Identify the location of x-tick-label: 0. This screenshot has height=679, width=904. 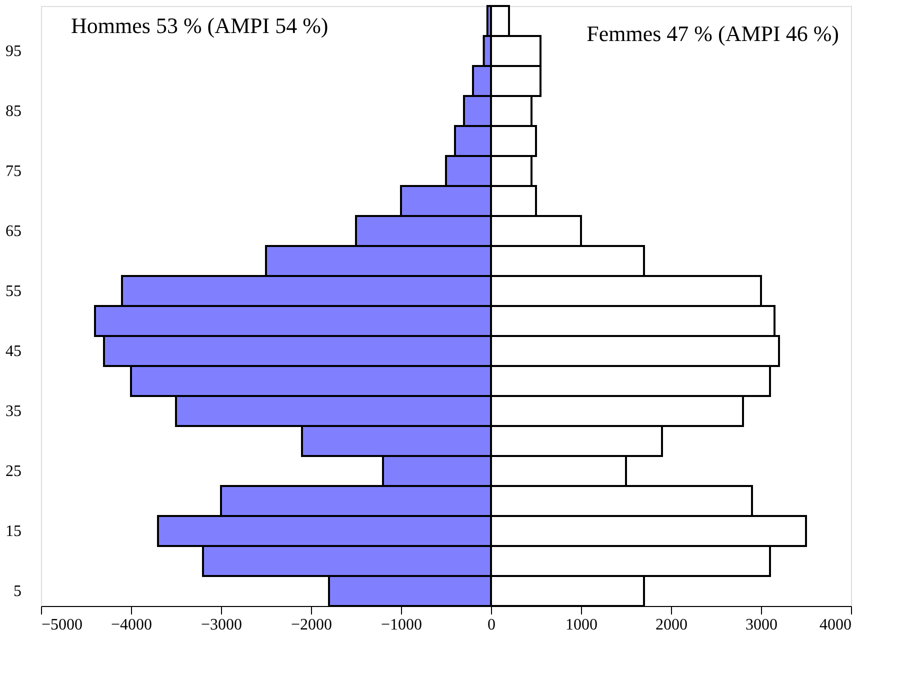
(492, 625).